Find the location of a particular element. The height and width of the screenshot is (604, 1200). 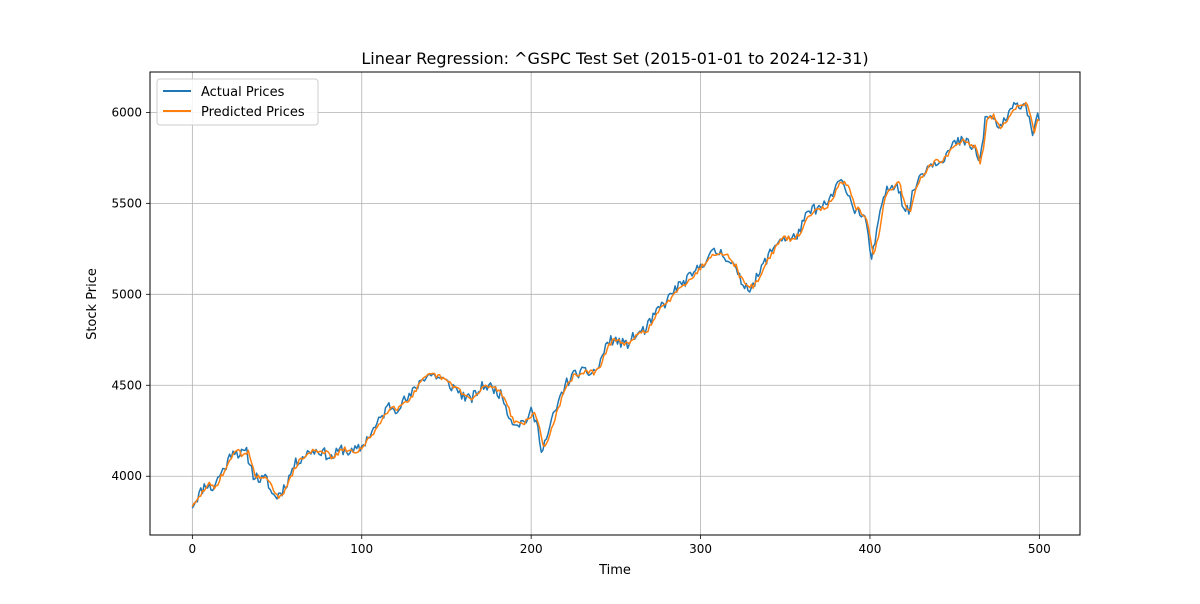

y-tick-label: 5500 is located at coordinates (126, 203).